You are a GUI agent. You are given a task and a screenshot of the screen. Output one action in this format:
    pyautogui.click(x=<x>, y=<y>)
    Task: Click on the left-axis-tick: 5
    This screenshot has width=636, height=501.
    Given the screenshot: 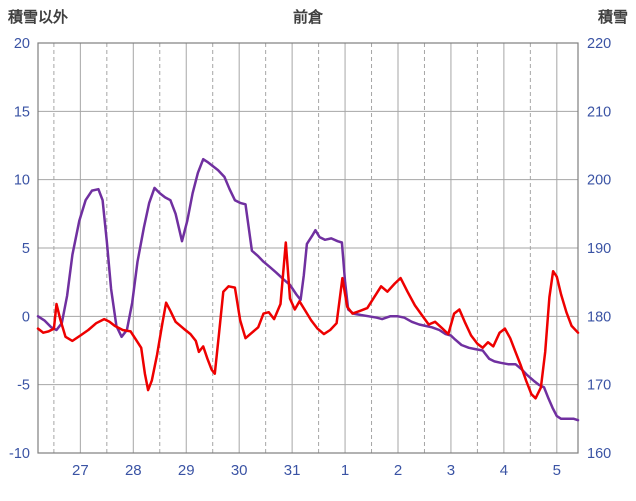 What is the action you would take?
    pyautogui.click(x=26, y=249)
    